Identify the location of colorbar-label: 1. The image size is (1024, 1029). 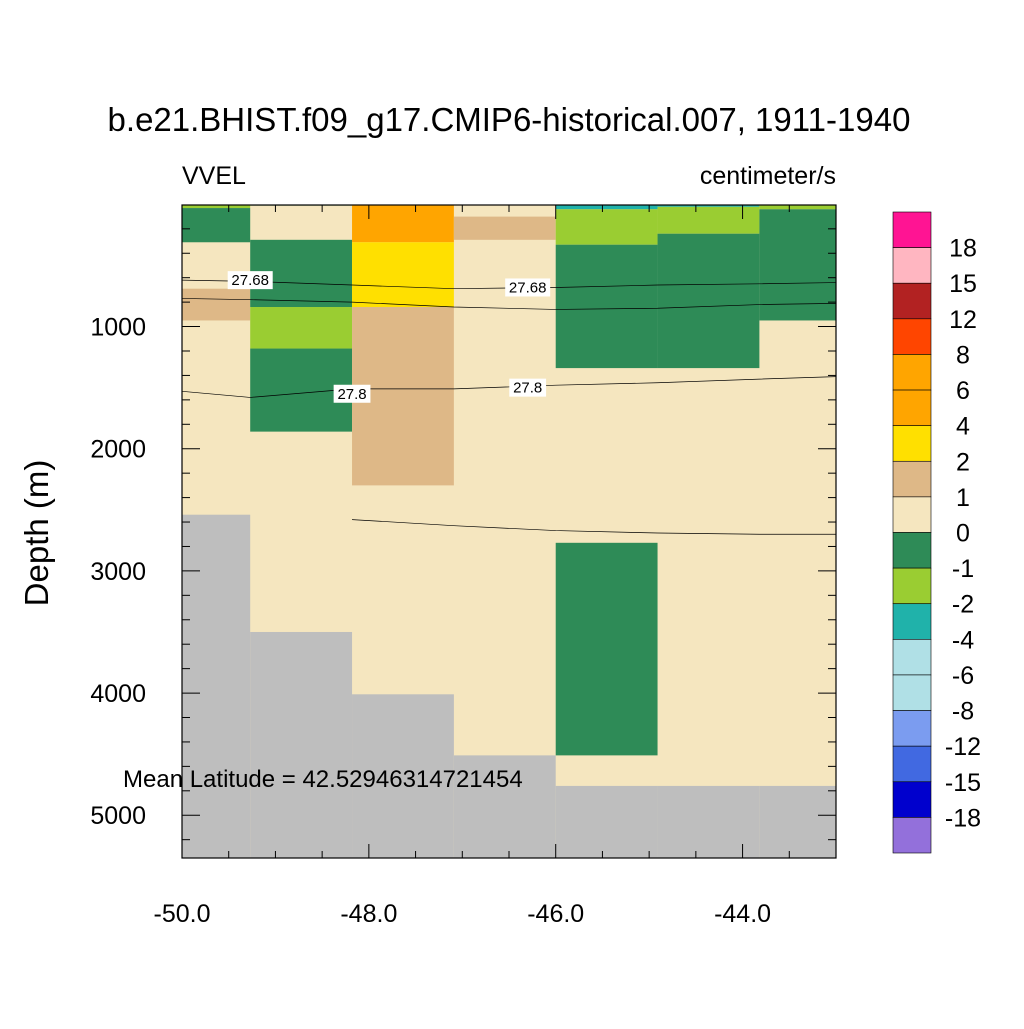
(963, 498).